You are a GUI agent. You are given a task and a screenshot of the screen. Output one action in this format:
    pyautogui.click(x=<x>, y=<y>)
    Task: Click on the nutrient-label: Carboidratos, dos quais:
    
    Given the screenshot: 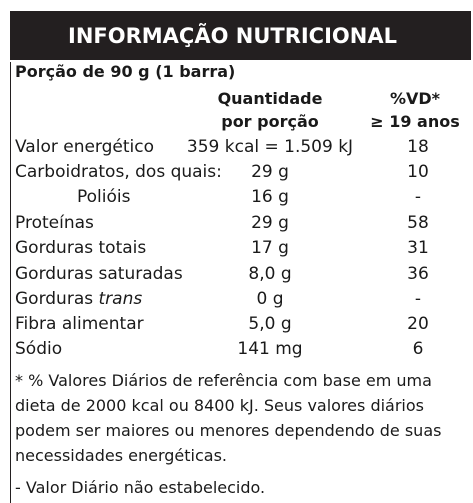 What is the action you would take?
    pyautogui.click(x=118, y=172)
    